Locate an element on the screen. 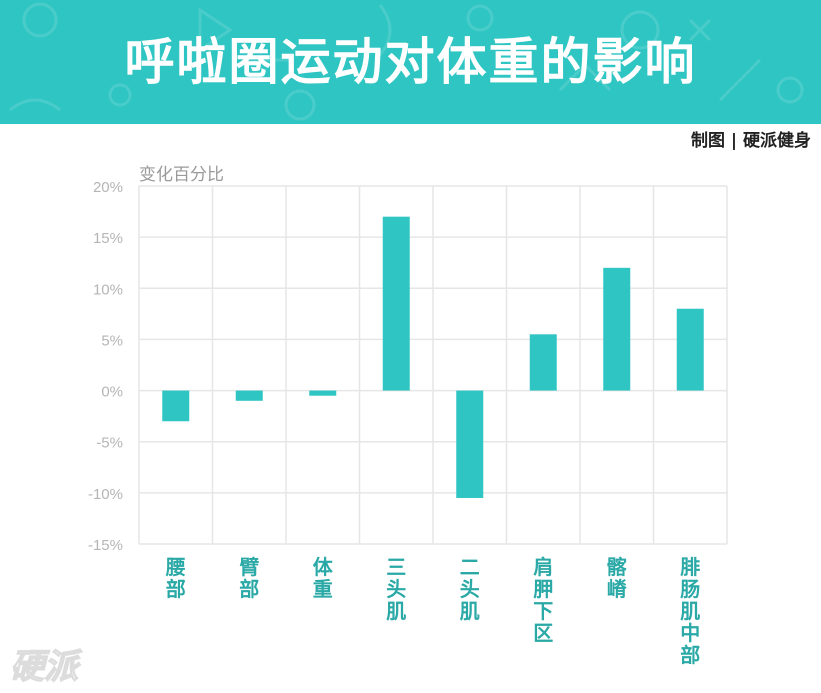  watermark-text: 硬派 is located at coordinates (46, 666).